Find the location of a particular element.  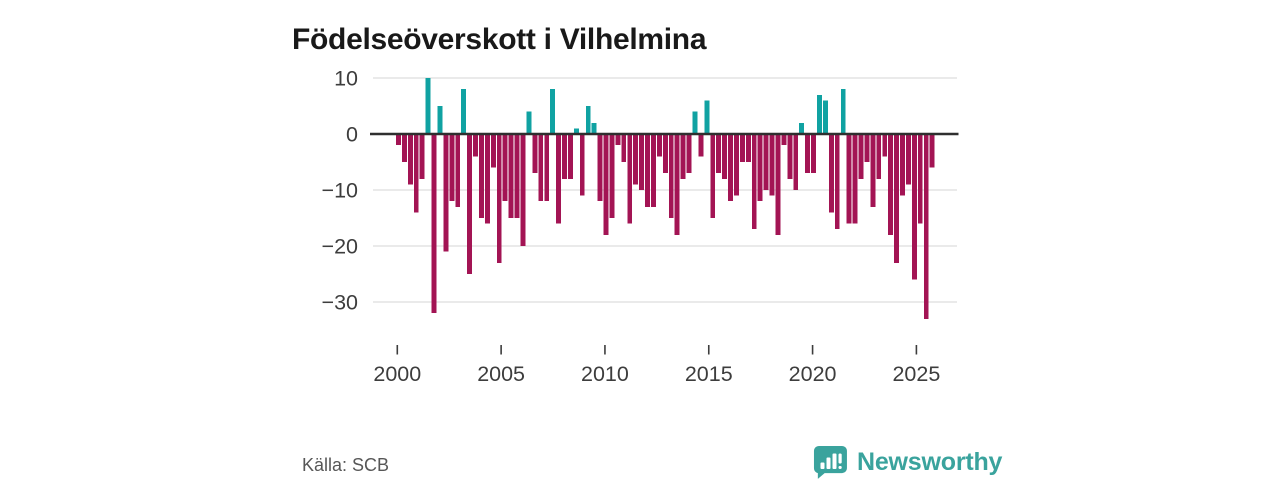

newsworthy-bubble-icon is located at coordinates (830, 462).